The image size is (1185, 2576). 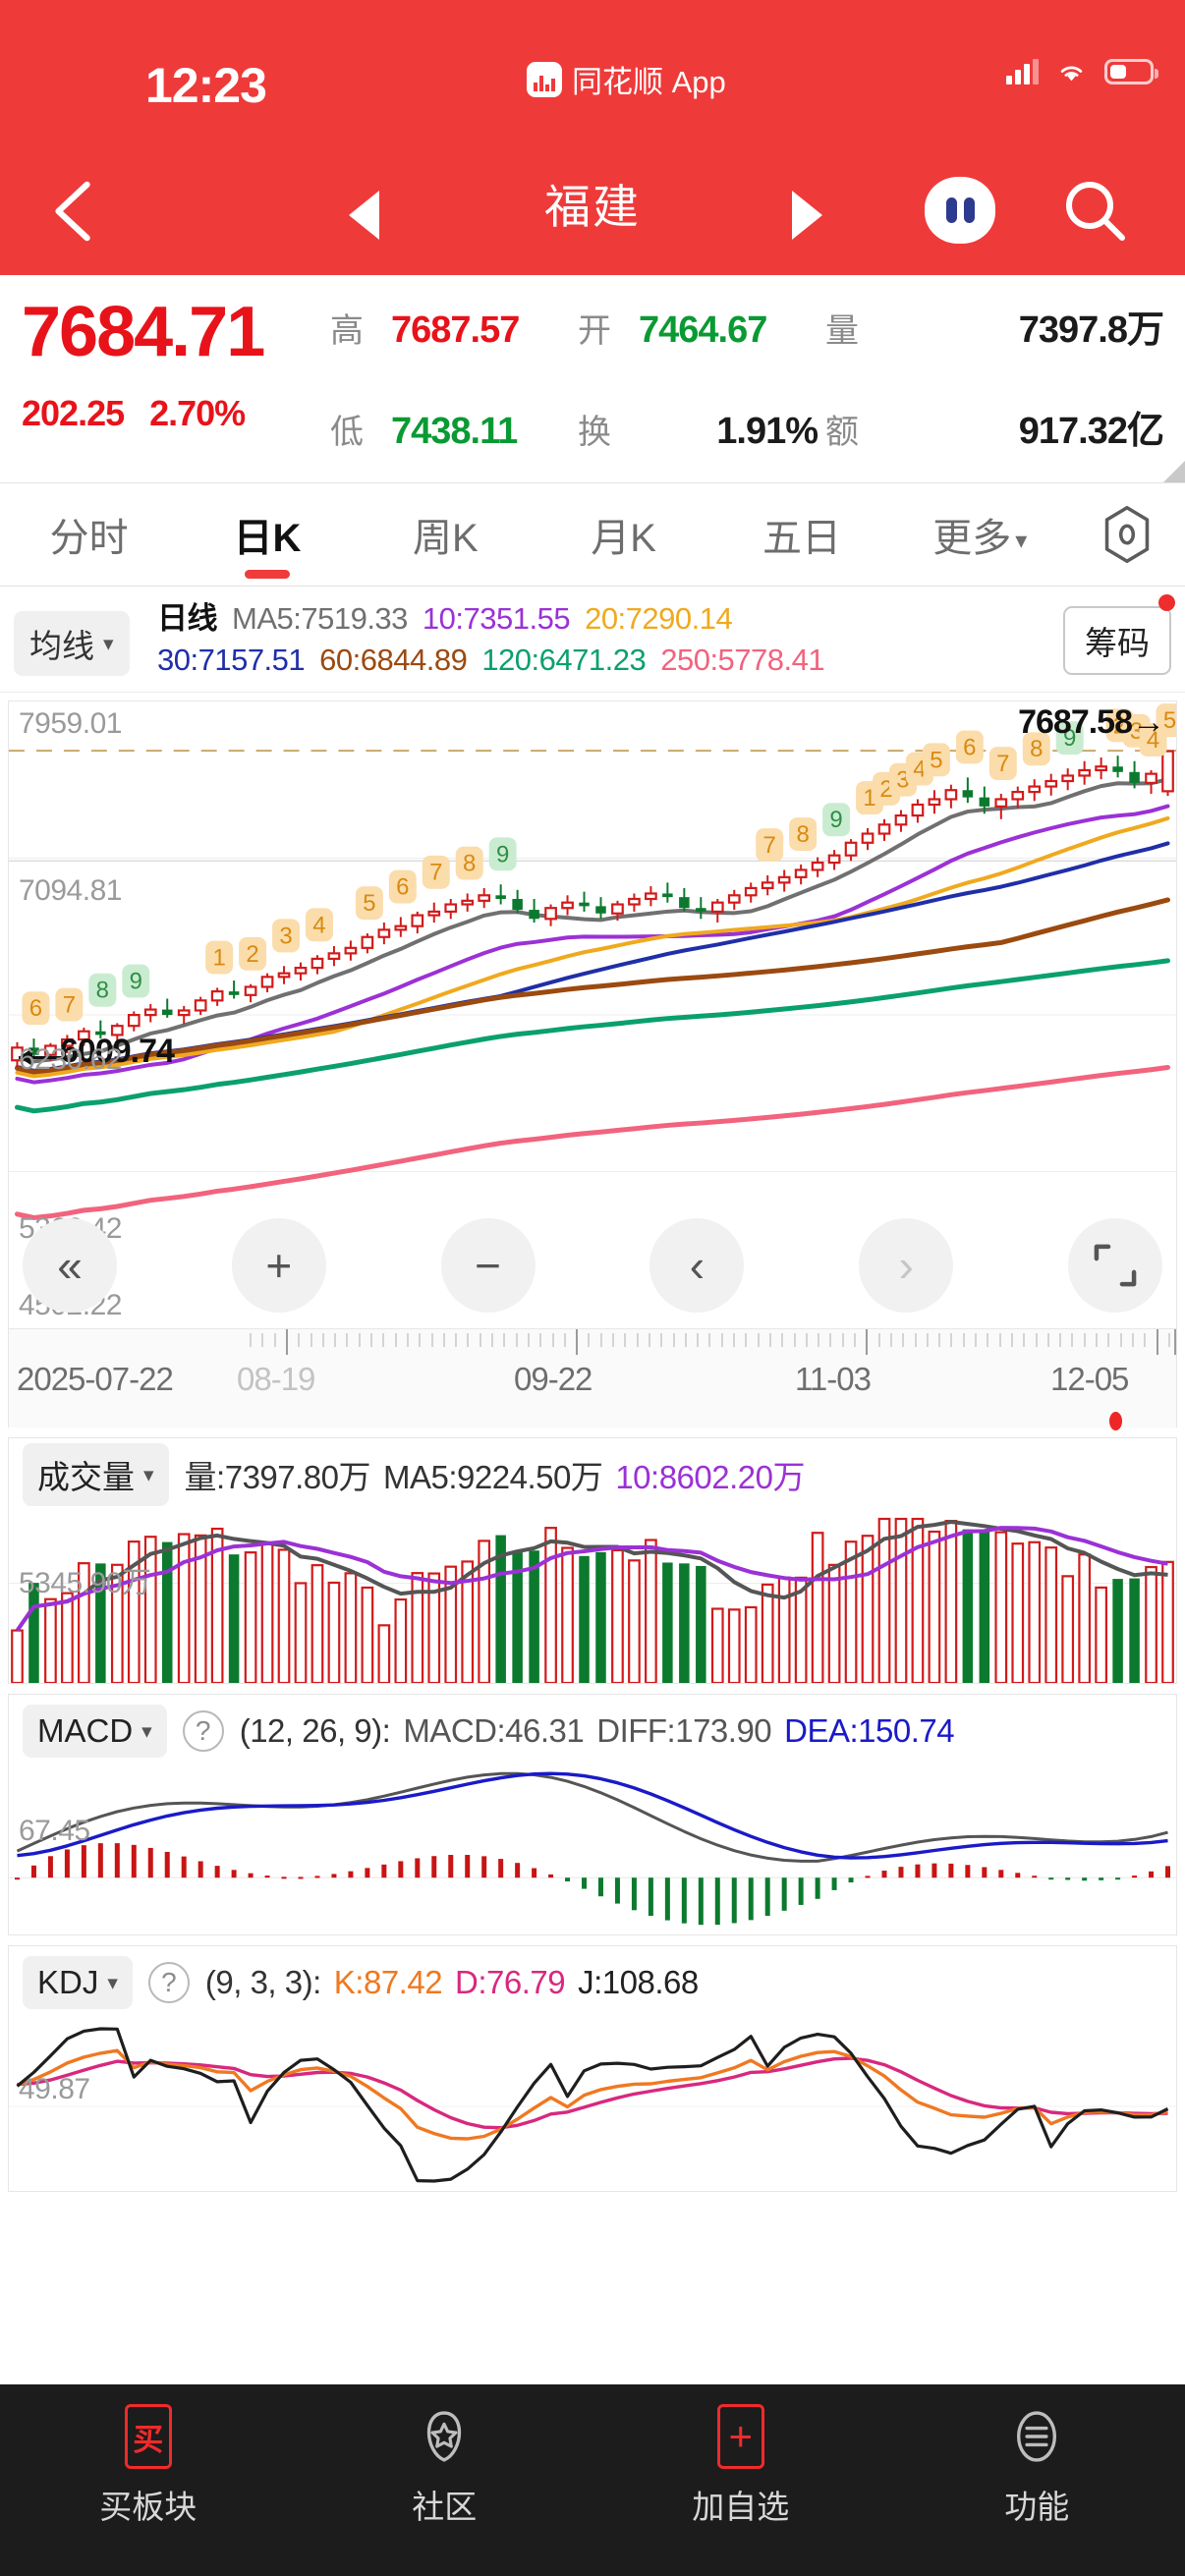 I want to click on zoom-in-icon: +, so click(x=279, y=1265).